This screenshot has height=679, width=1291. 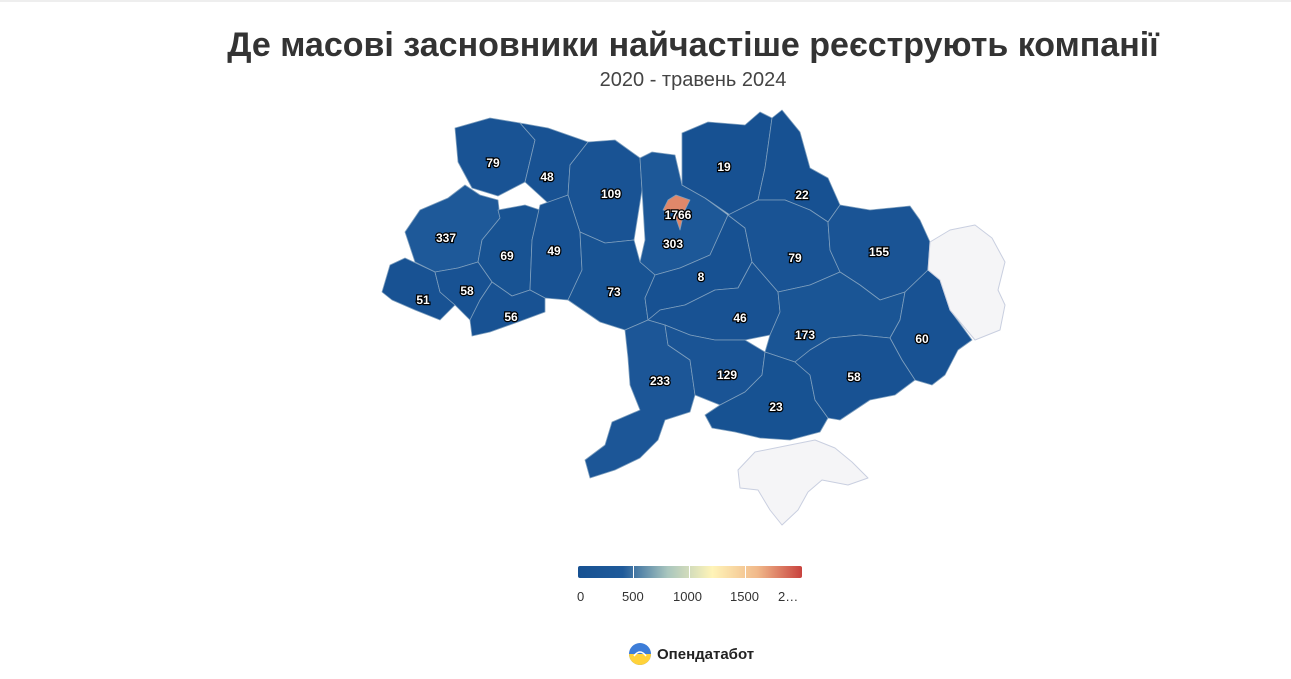 What do you see at coordinates (687, 596) in the screenshot?
I see `legend-label-1000: 1000` at bounding box center [687, 596].